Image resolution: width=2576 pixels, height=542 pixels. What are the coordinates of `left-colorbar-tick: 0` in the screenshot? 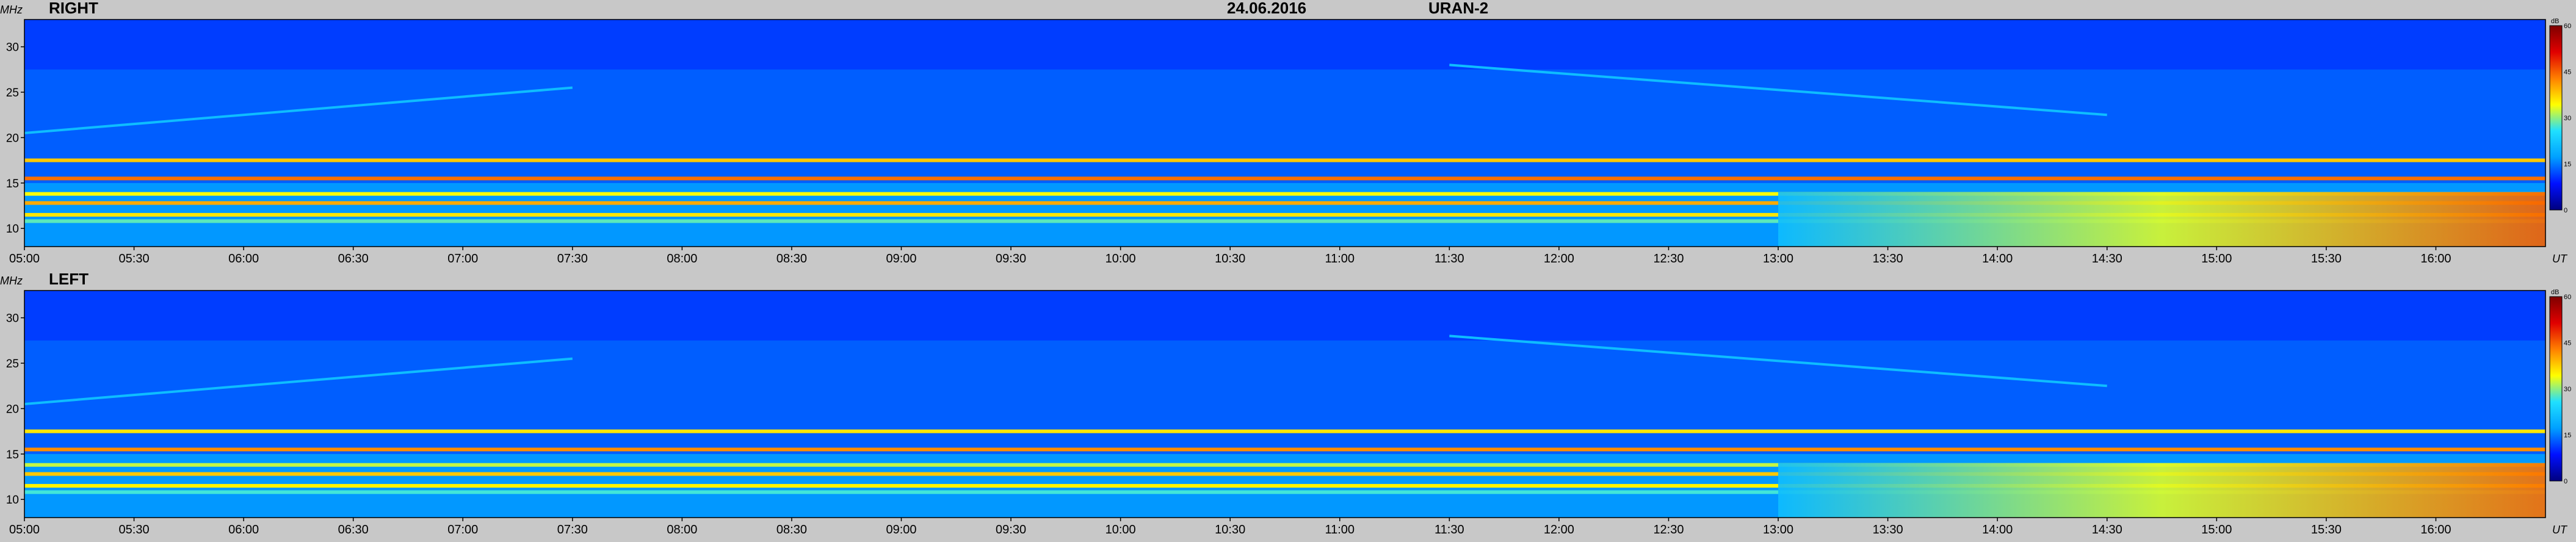 It's located at (2565, 481).